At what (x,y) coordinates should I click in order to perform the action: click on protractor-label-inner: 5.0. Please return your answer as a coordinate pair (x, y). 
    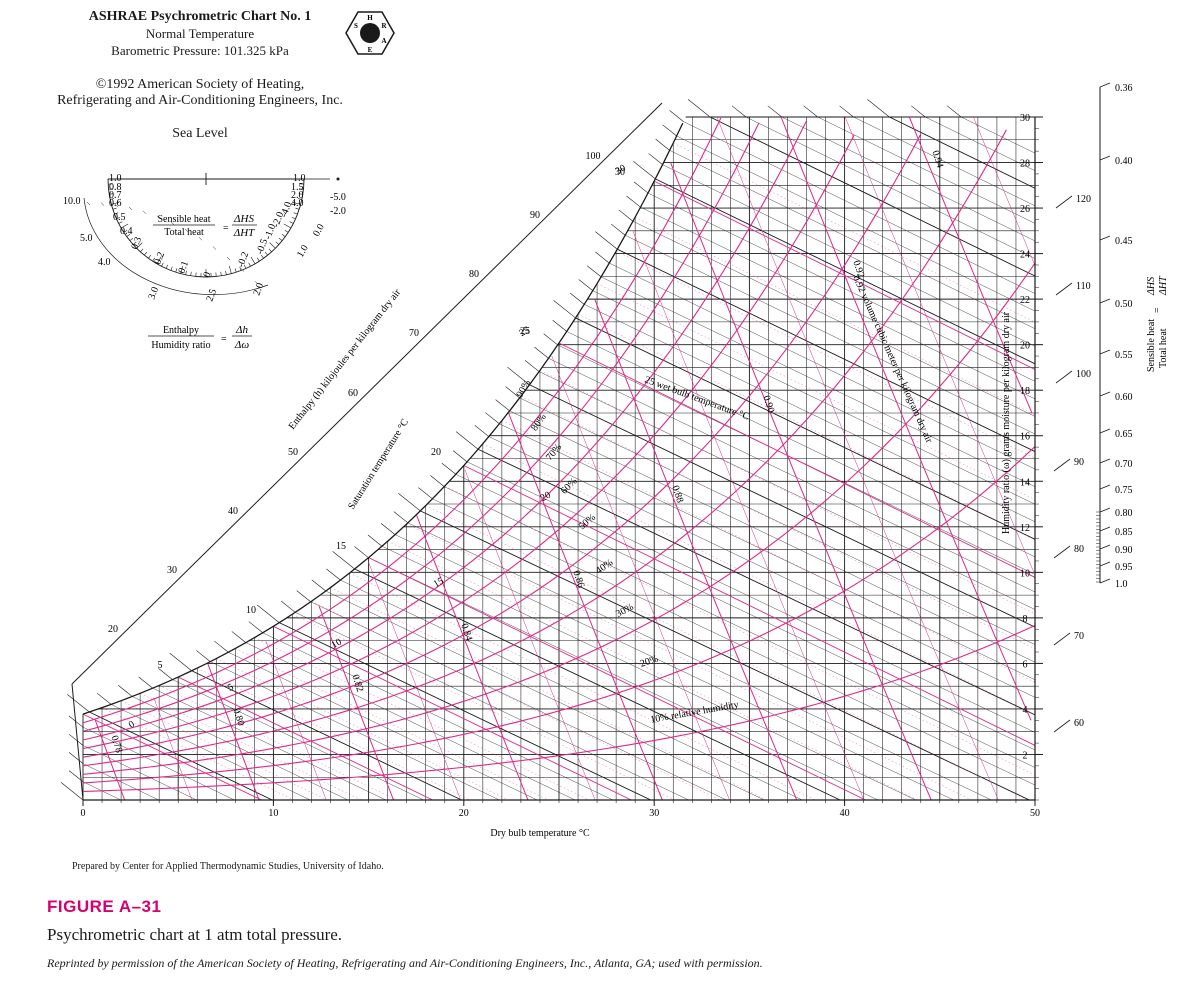
    Looking at the image, I should click on (86, 238).